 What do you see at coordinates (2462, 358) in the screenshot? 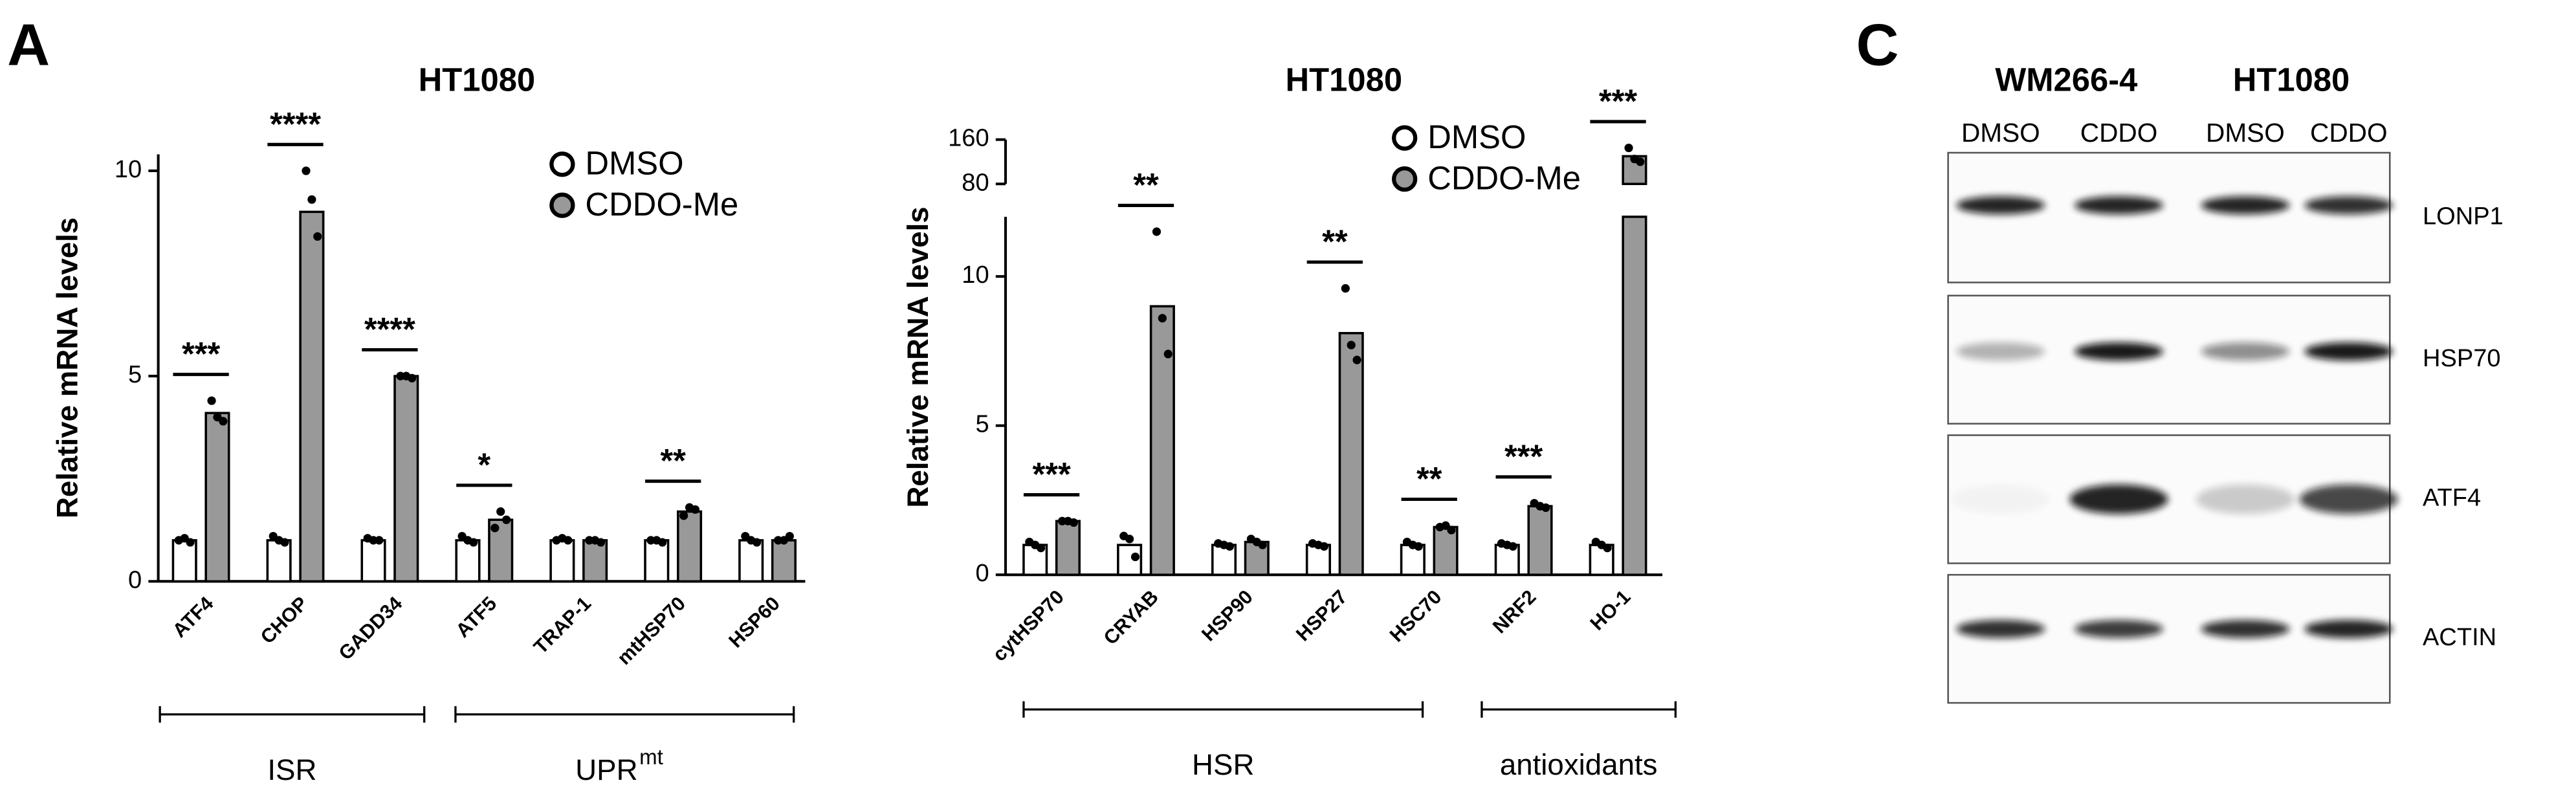
I see `protein-label: HSP70` at bounding box center [2462, 358].